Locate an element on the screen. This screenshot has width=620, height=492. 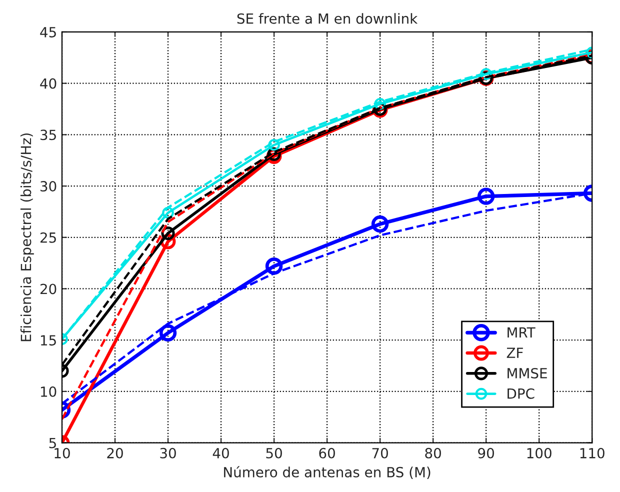
legend-label: DPC is located at coordinates (521, 393).